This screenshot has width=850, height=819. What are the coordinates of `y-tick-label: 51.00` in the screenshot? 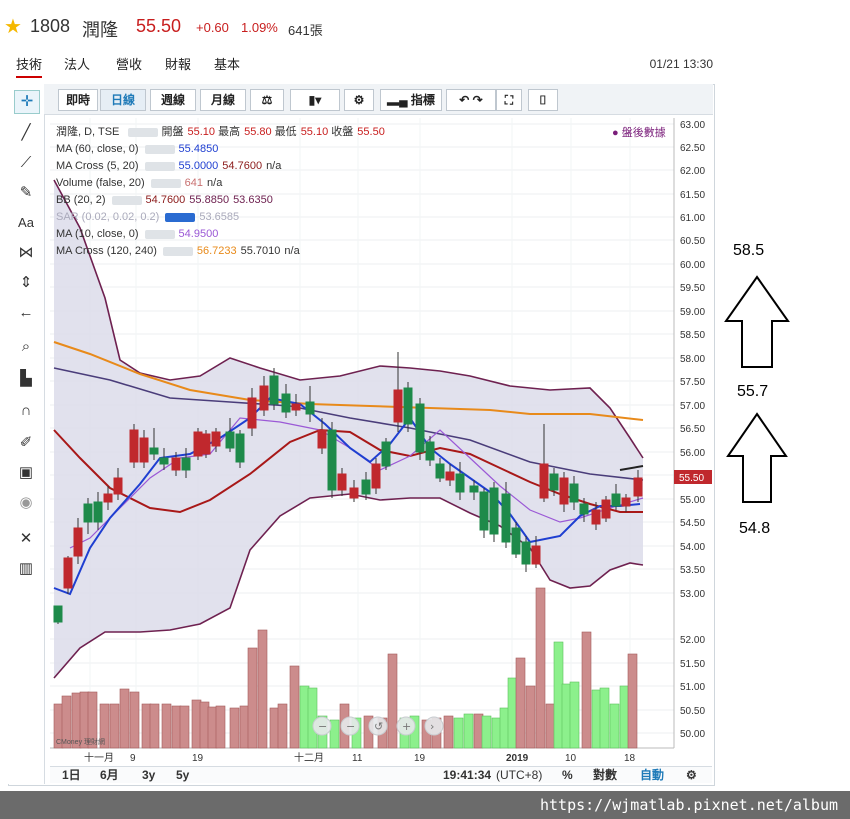 It's located at (692, 687).